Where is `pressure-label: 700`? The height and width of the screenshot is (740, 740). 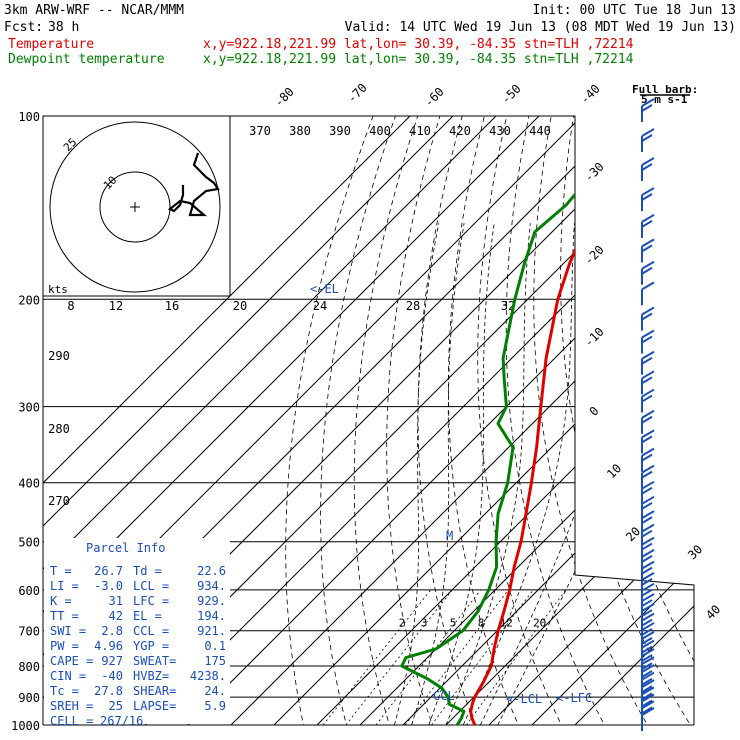
pressure-label: 700 is located at coordinates (29, 632).